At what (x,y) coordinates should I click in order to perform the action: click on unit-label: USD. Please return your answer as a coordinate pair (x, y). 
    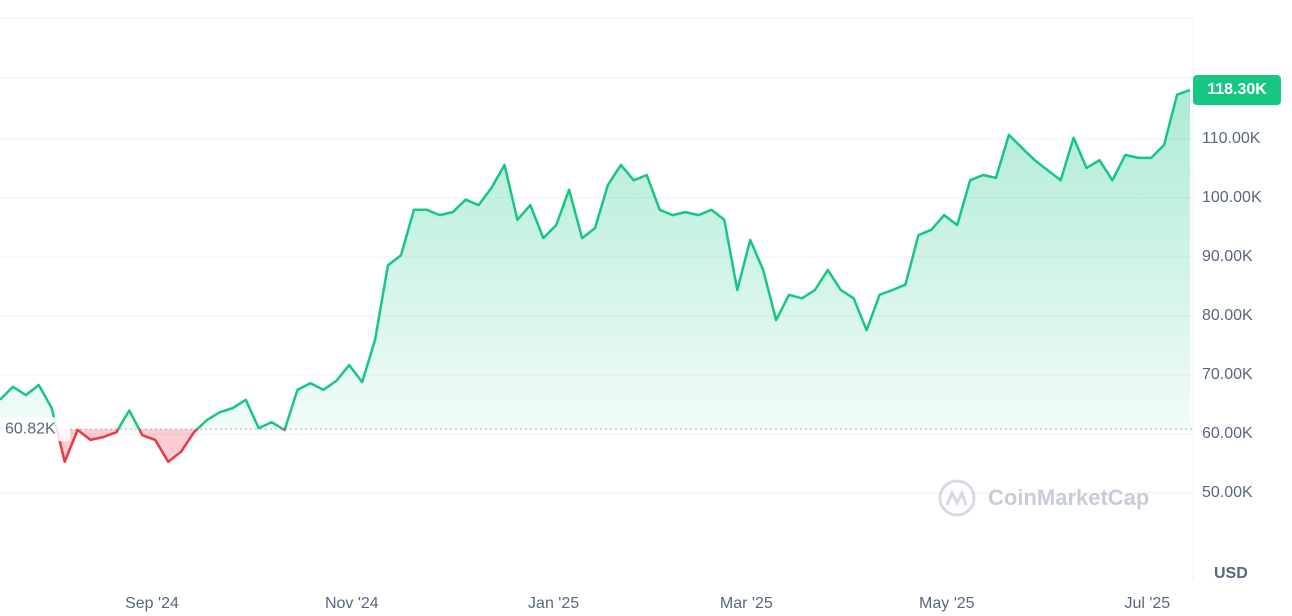
    Looking at the image, I should click on (1231, 573).